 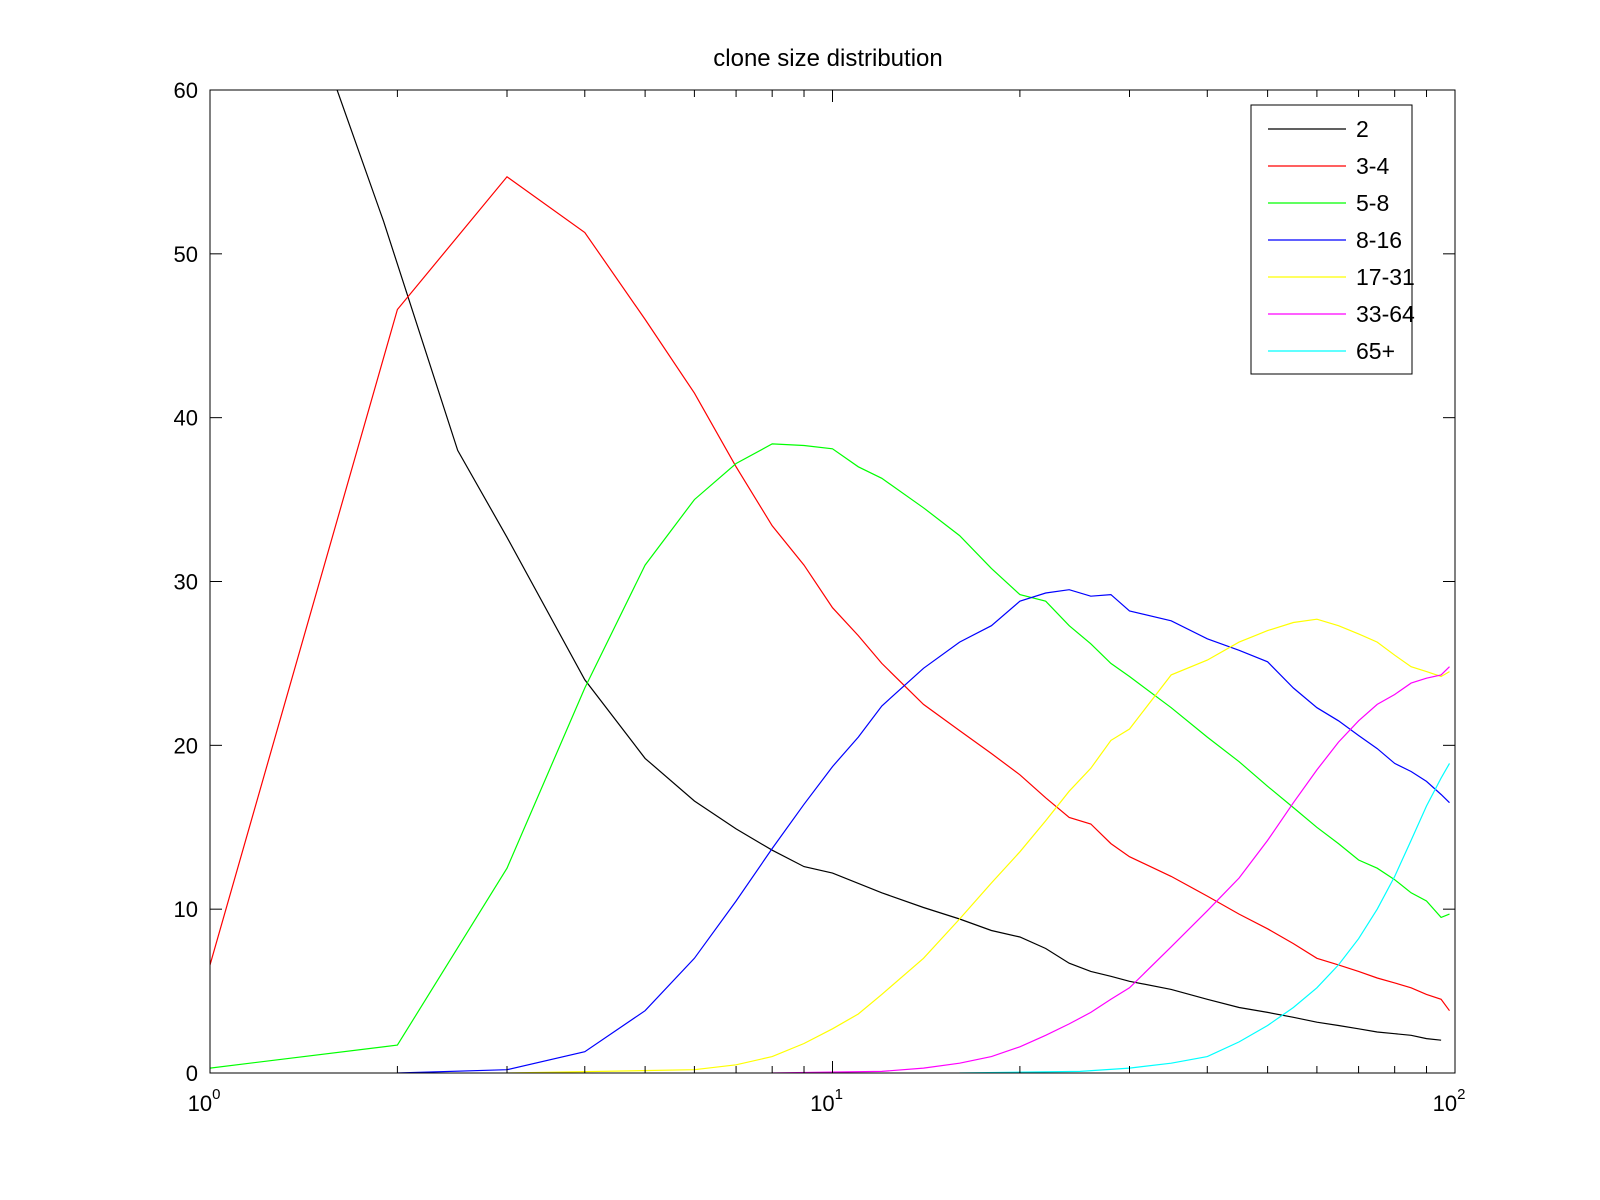 What do you see at coordinates (1385, 314) in the screenshot?
I see `legend-label: 33-64` at bounding box center [1385, 314].